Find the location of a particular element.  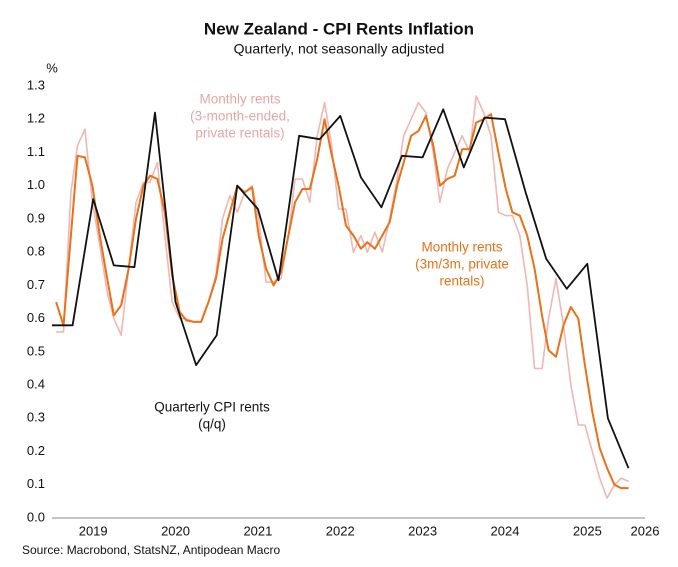

y-tick-label: 0.9 is located at coordinates (36, 217).